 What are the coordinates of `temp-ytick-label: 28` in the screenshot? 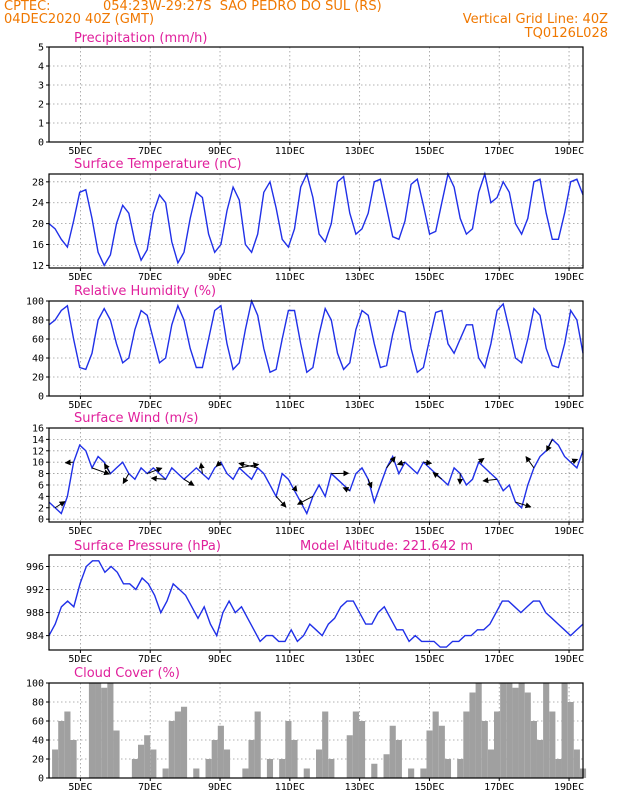 It's located at (38, 182).